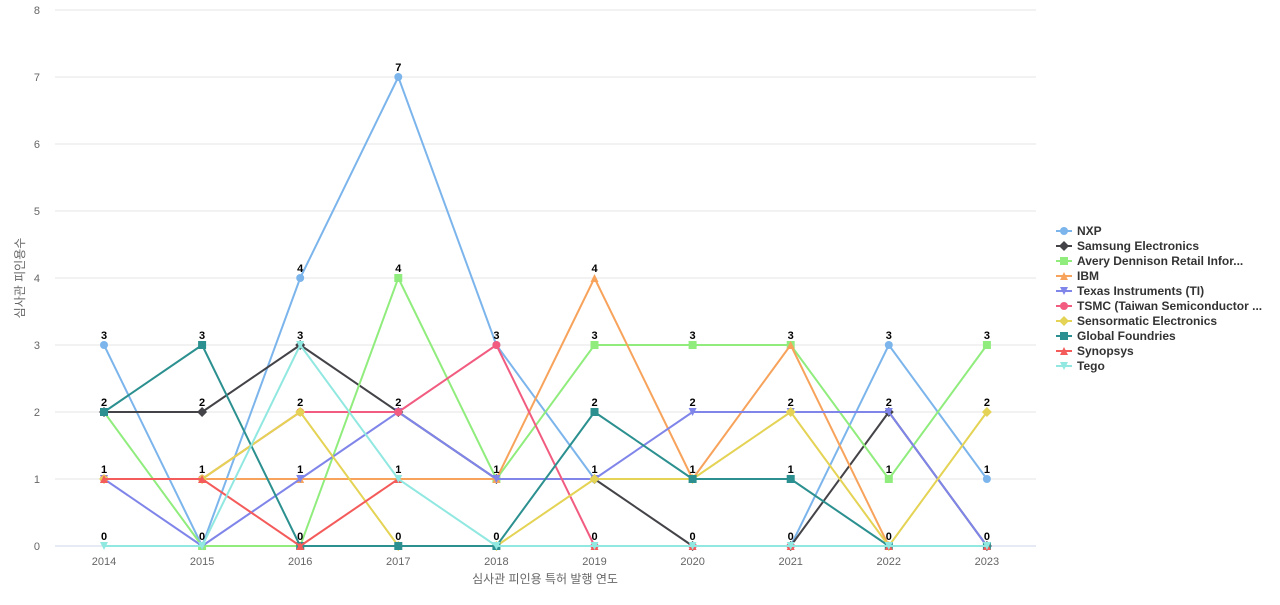  I want to click on data-label: 7, so click(398, 68).